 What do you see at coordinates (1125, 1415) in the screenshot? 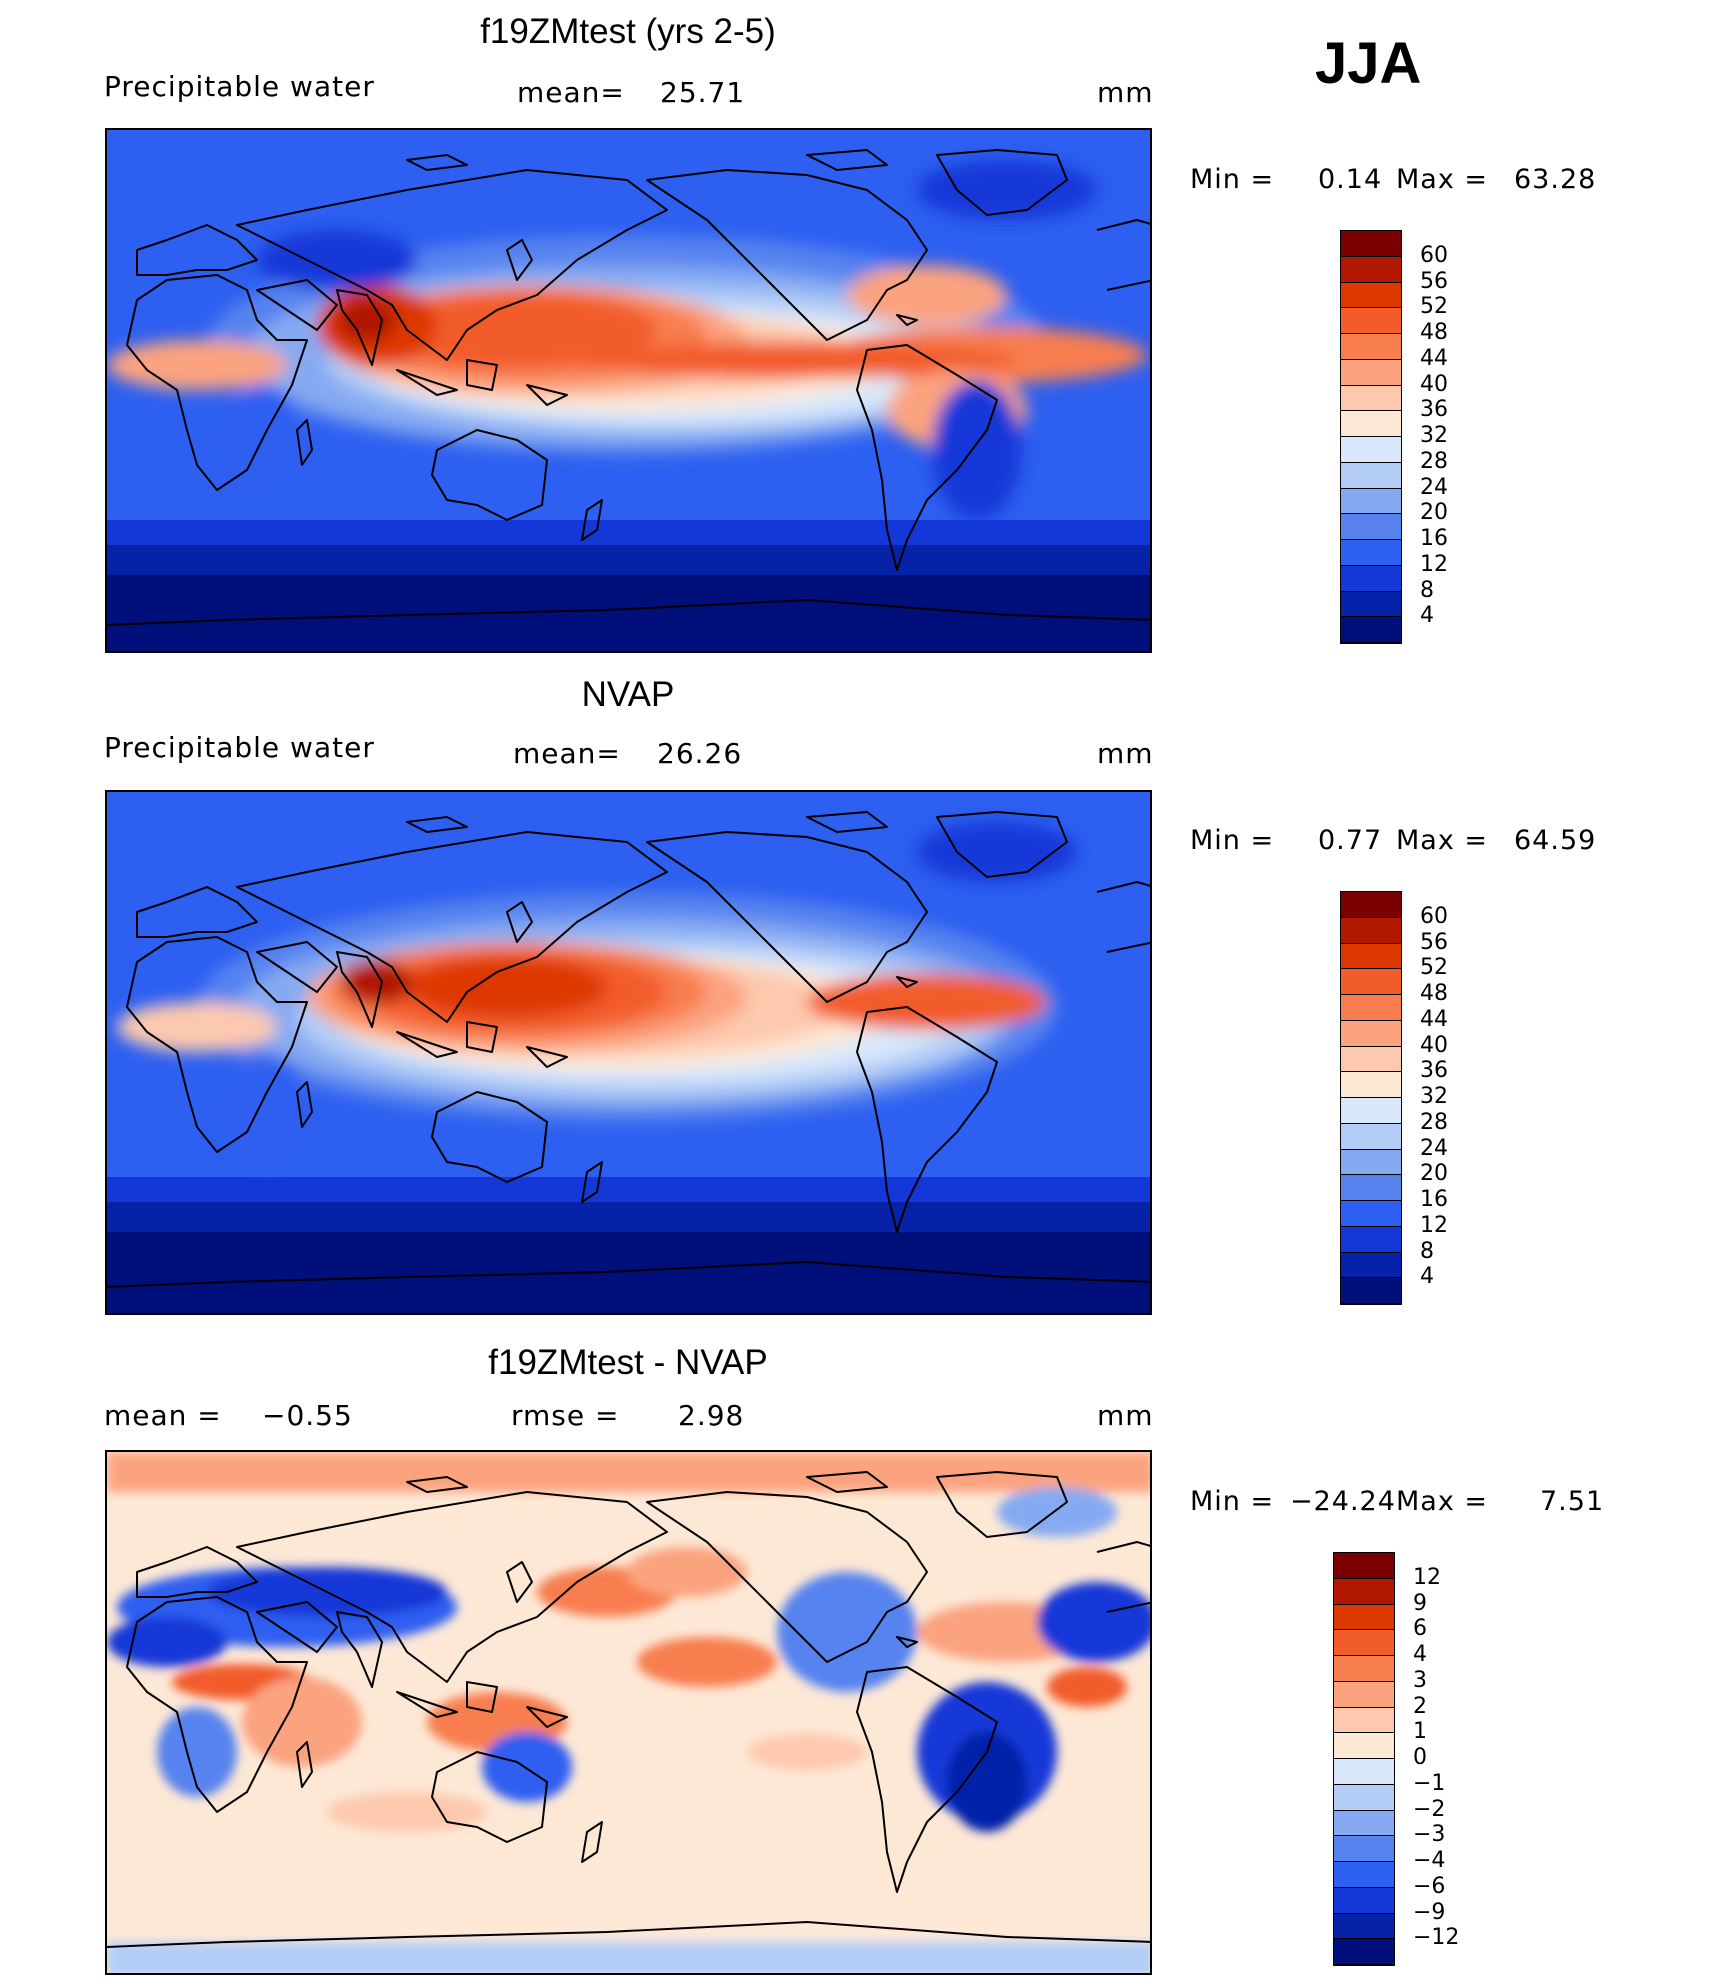
I see `panel-3-units: mm` at bounding box center [1125, 1415].